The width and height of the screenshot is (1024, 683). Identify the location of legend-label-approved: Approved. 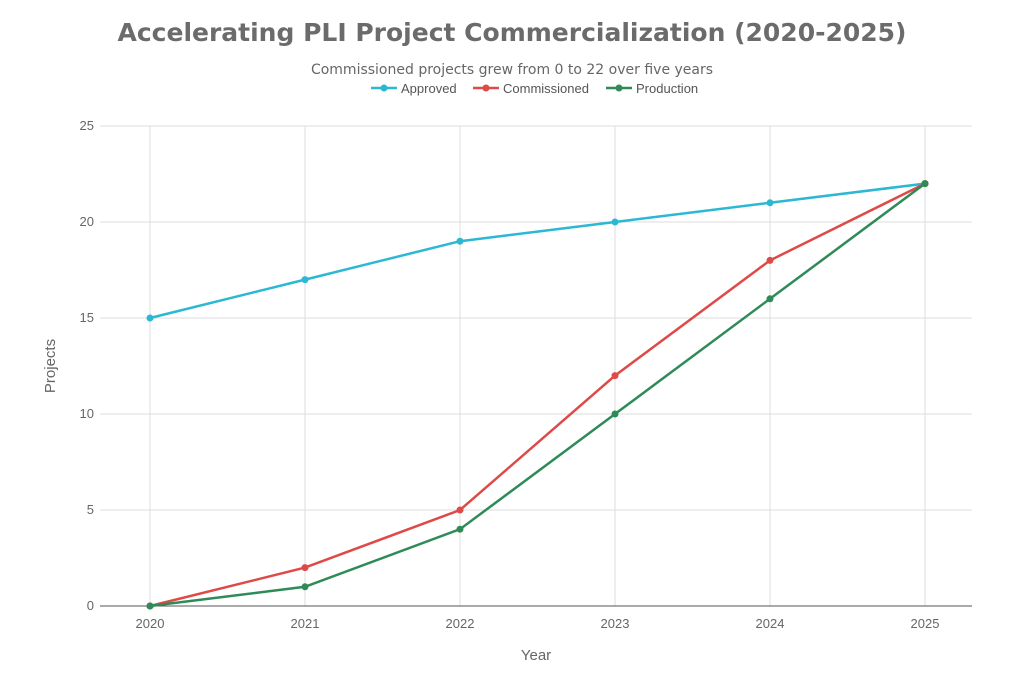
(429, 88).